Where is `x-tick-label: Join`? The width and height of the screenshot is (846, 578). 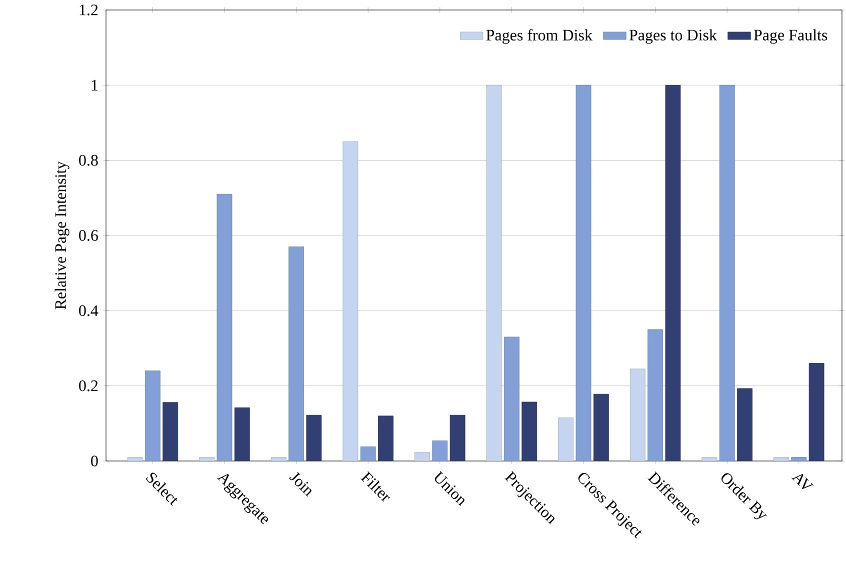
x-tick-label: Join is located at coordinates (300, 484).